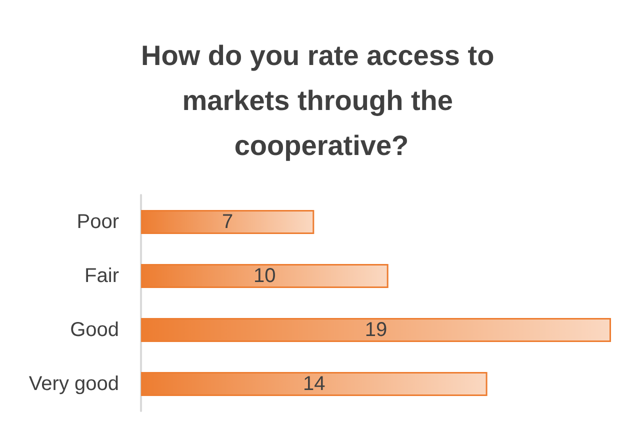  Describe the element at coordinates (94, 330) in the screenshot. I see `y-tick-label: Good` at that location.